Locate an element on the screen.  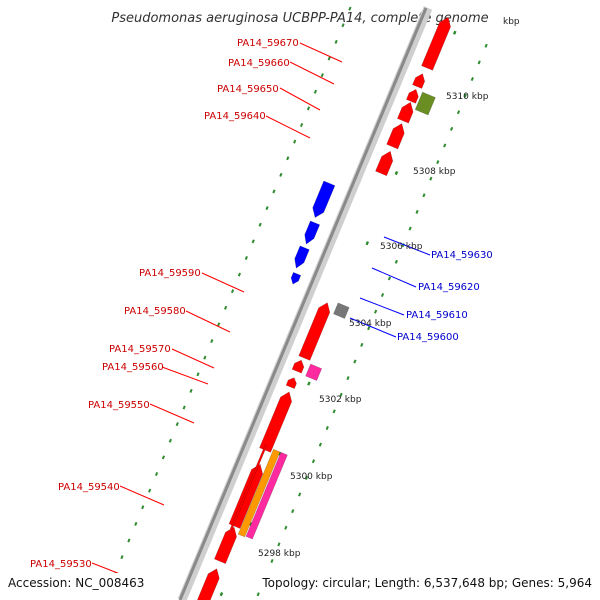
gene-label: PA14_59540 is located at coordinates (89, 487).